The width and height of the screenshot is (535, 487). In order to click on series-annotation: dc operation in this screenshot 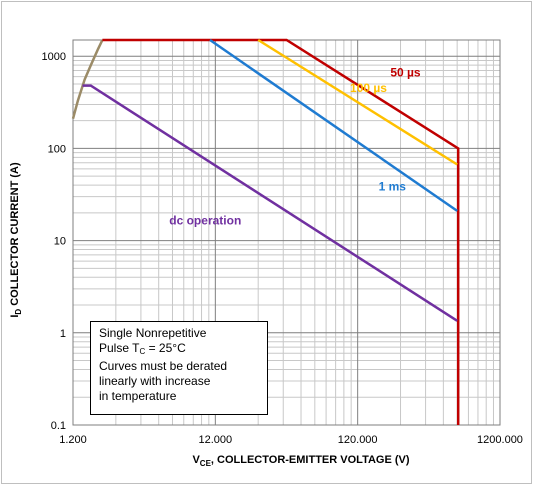, I will do `click(205, 220)`.